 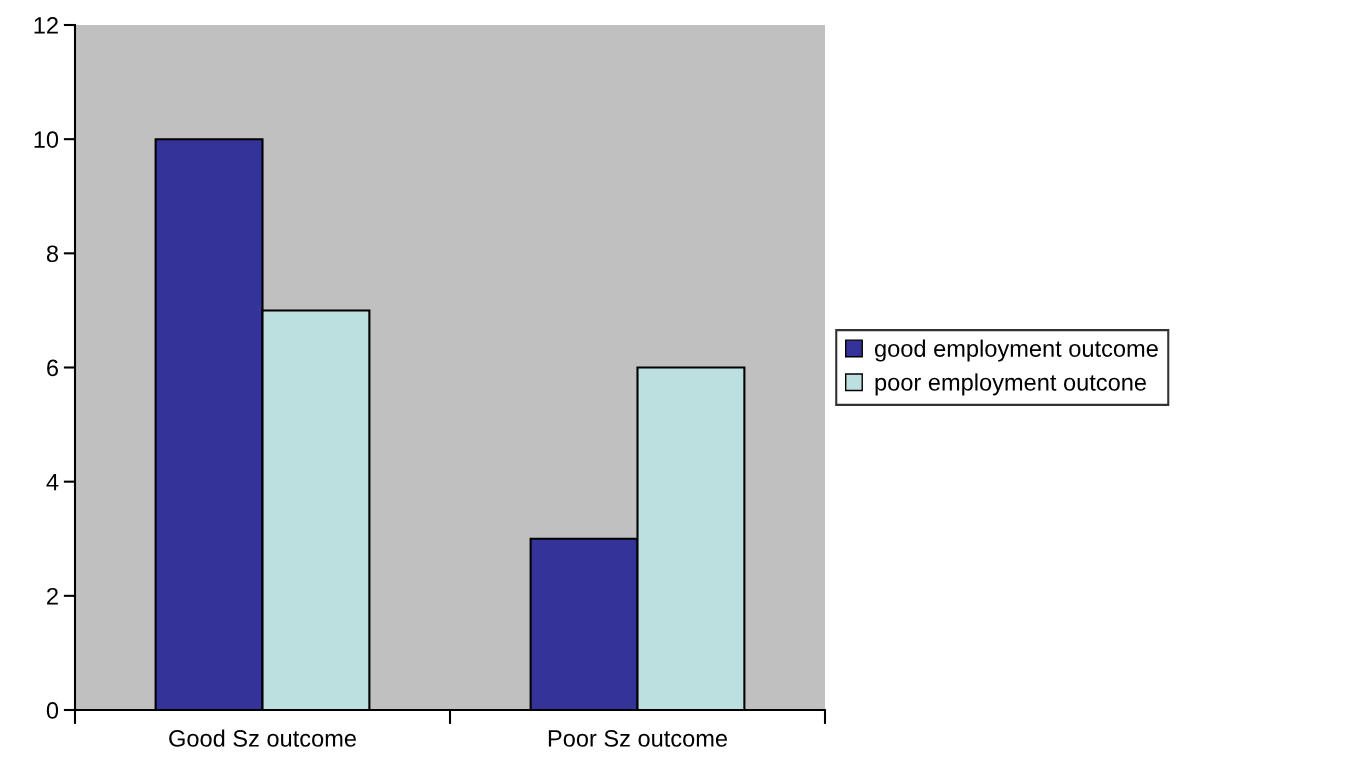 What do you see at coordinates (52, 710) in the screenshot?
I see `y-tick-label: 0` at bounding box center [52, 710].